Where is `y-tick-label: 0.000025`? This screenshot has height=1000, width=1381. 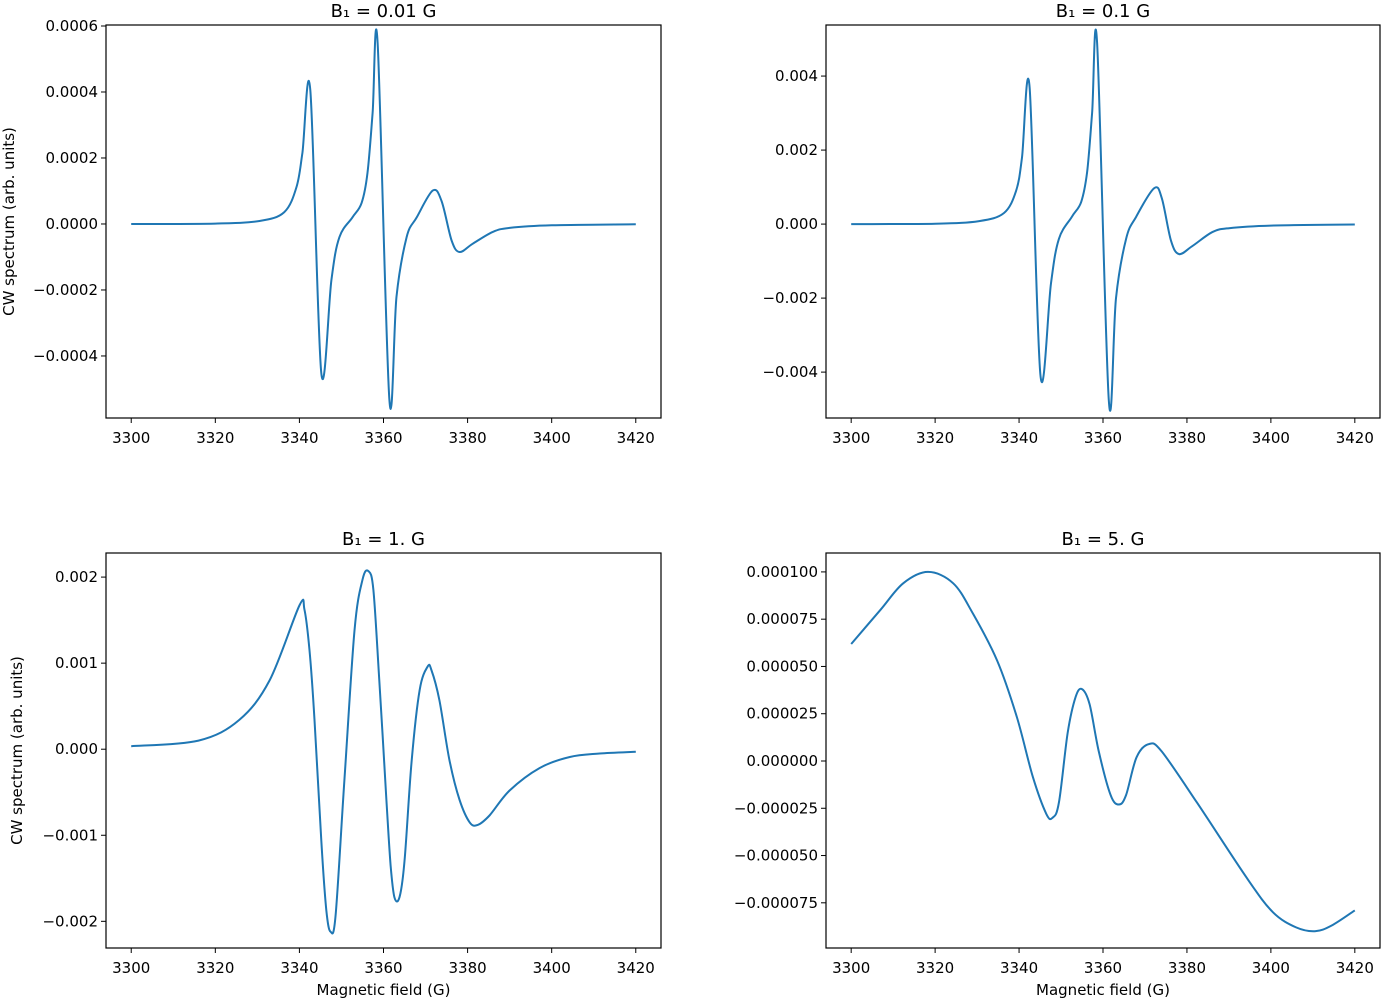
y-tick-label: 0.000025 is located at coordinates (782, 714).